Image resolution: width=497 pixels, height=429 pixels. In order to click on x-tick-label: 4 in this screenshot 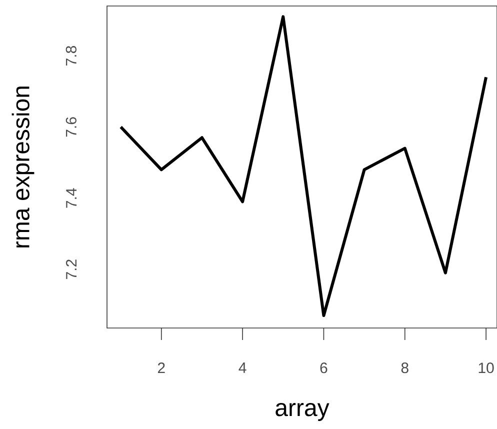, I will do `click(242, 367)`.